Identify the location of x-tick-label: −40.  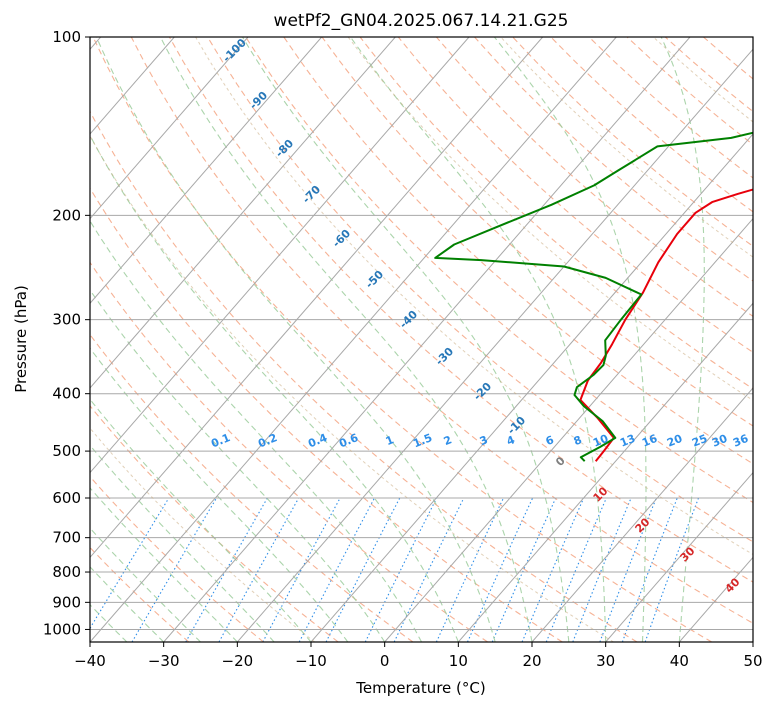
(90, 661).